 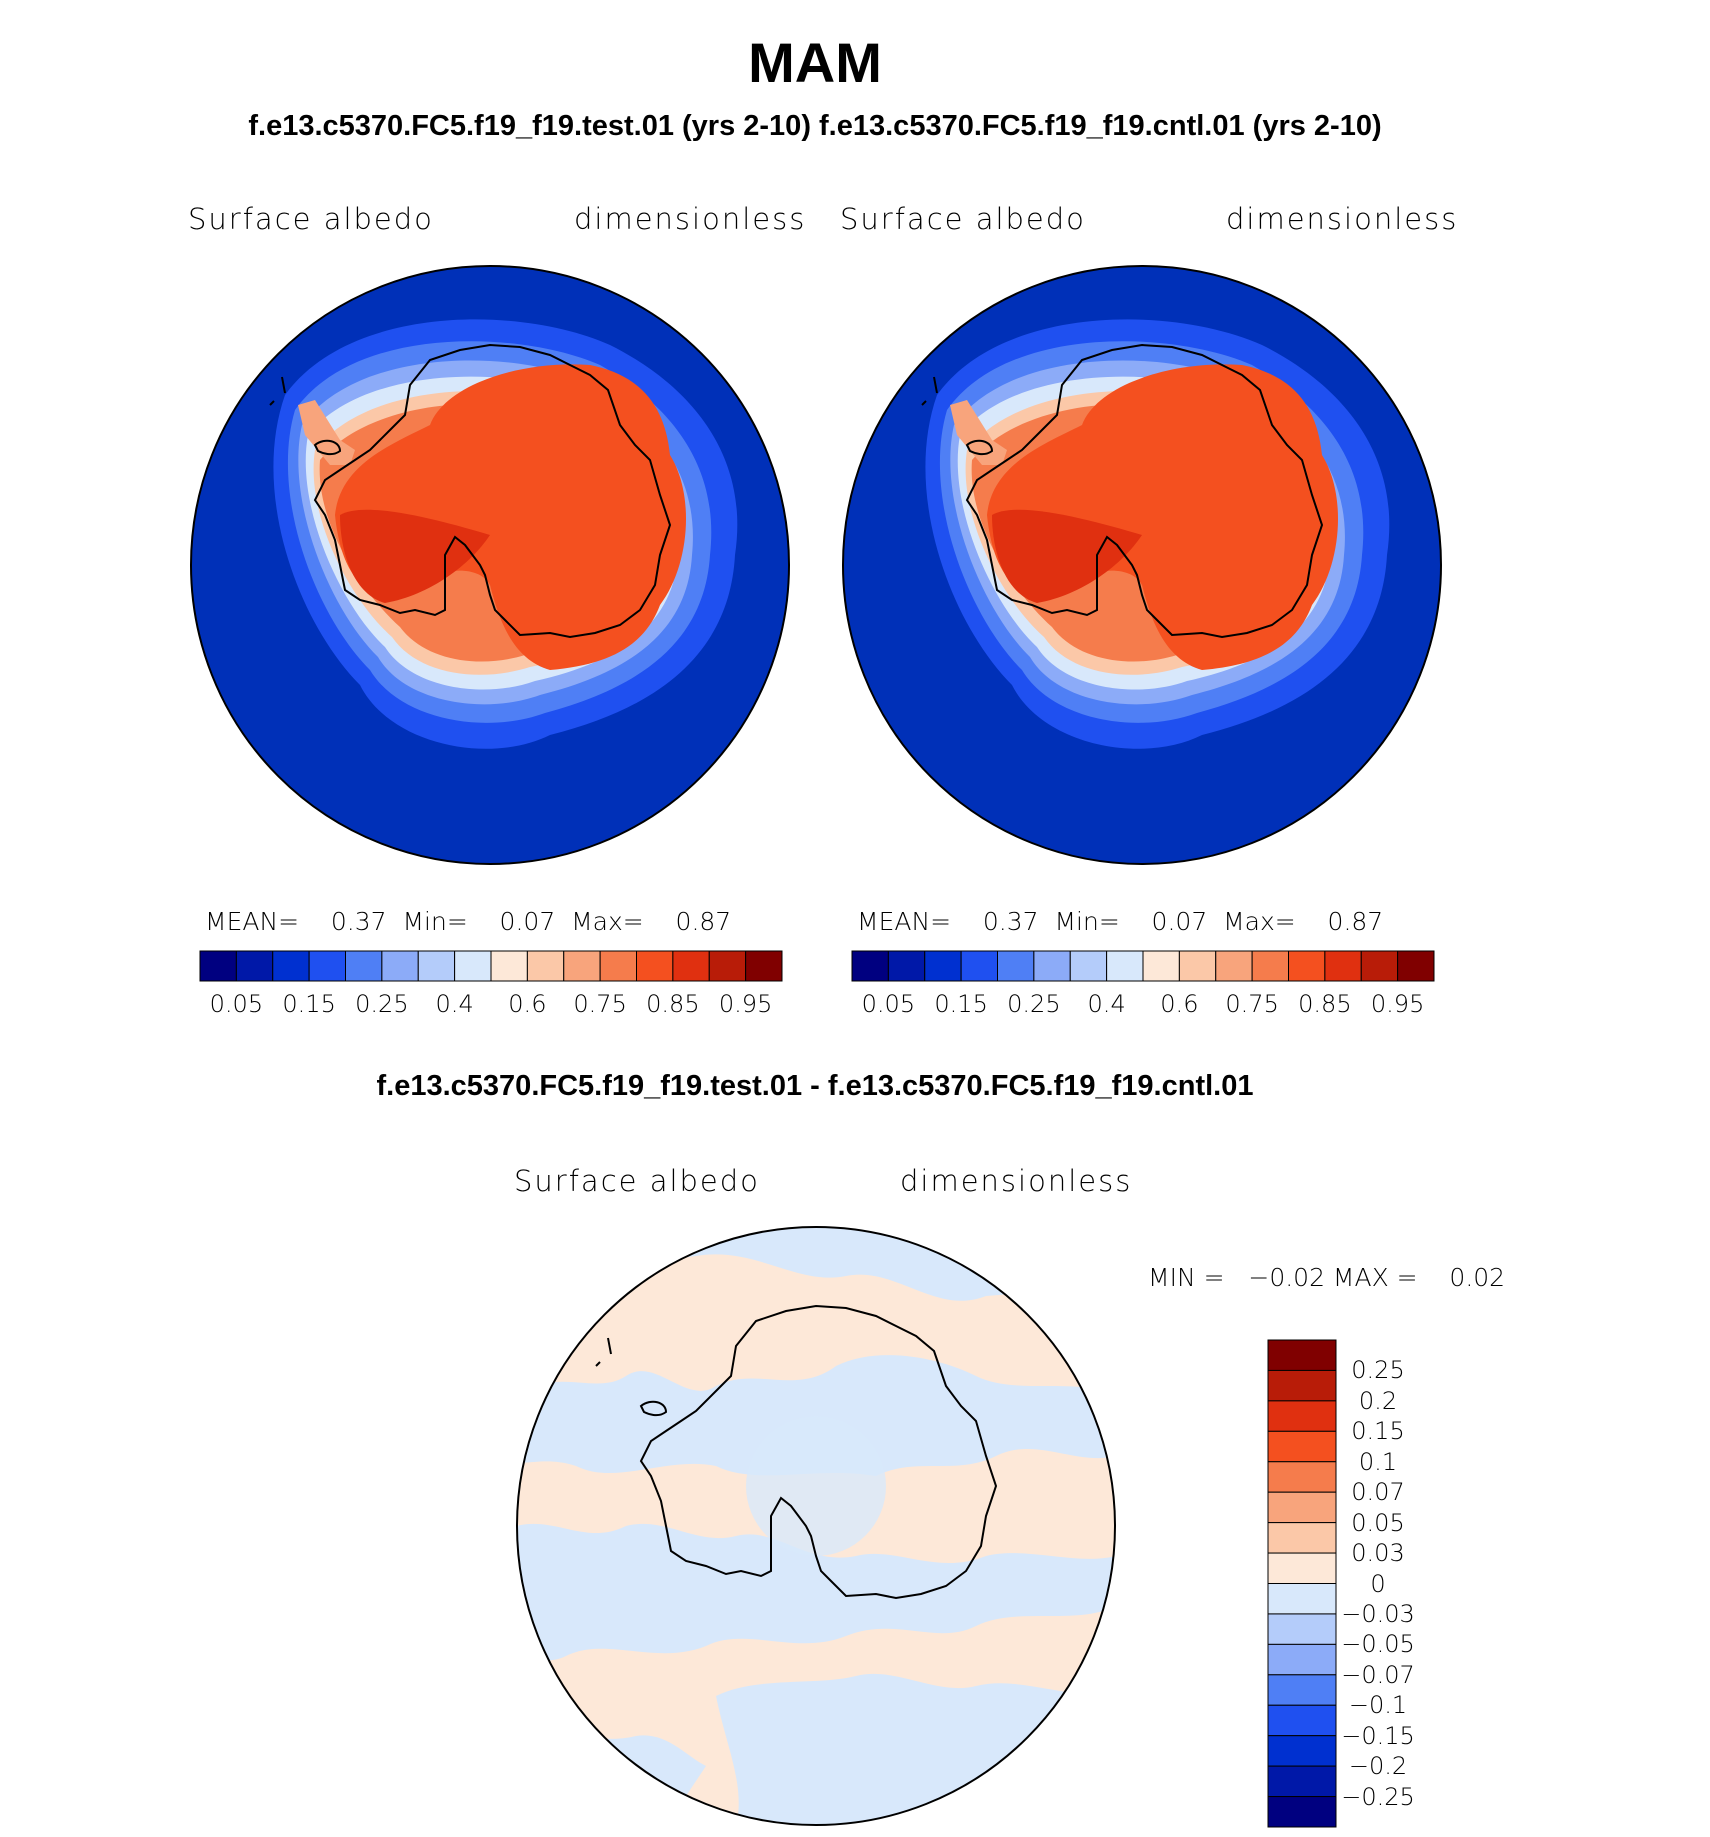 What do you see at coordinates (745, 1004) in the screenshot?
I see `panel1-colorbar-tick-label: 0.95` at bounding box center [745, 1004].